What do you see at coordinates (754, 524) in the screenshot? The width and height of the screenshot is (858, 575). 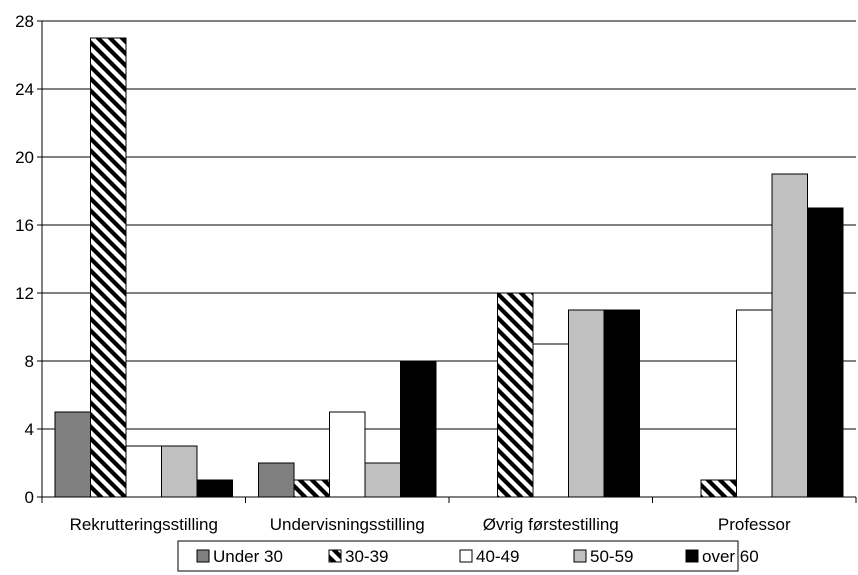 I see `x-tick-label: Professor` at bounding box center [754, 524].